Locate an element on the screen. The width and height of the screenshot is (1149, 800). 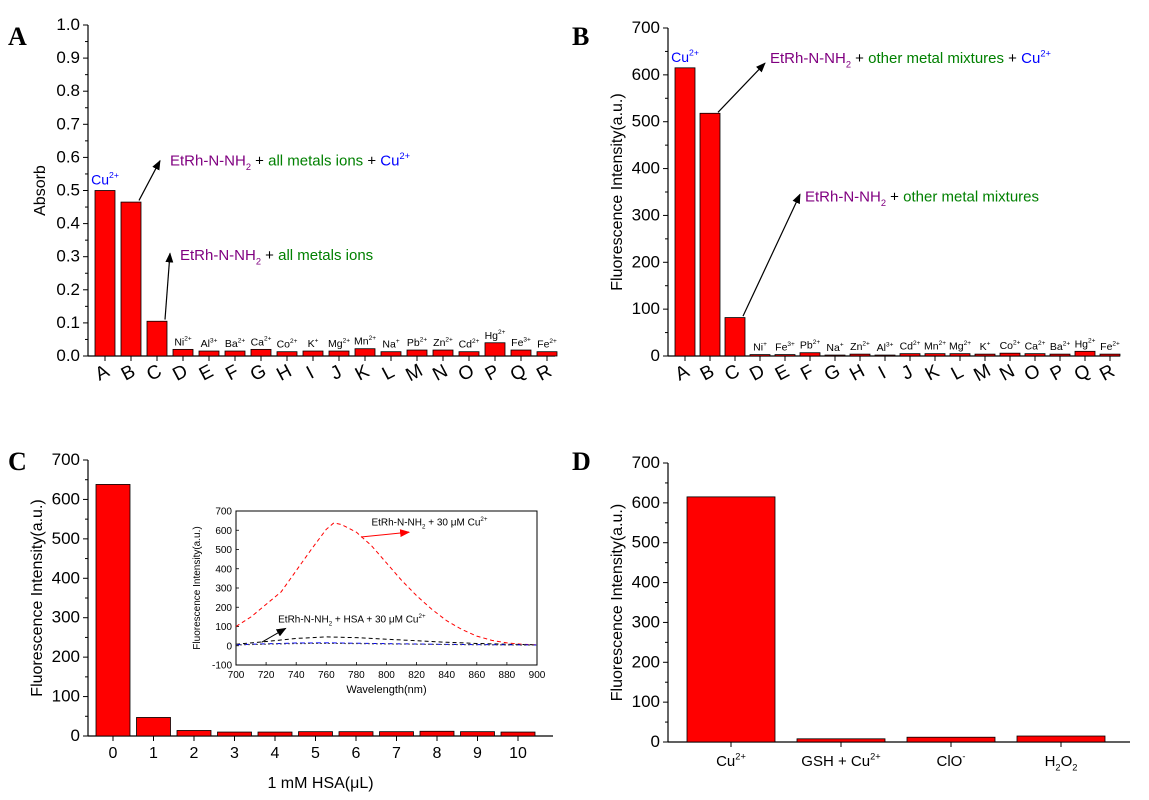
bar-label-part: Pb is located at coordinates (413, 343).